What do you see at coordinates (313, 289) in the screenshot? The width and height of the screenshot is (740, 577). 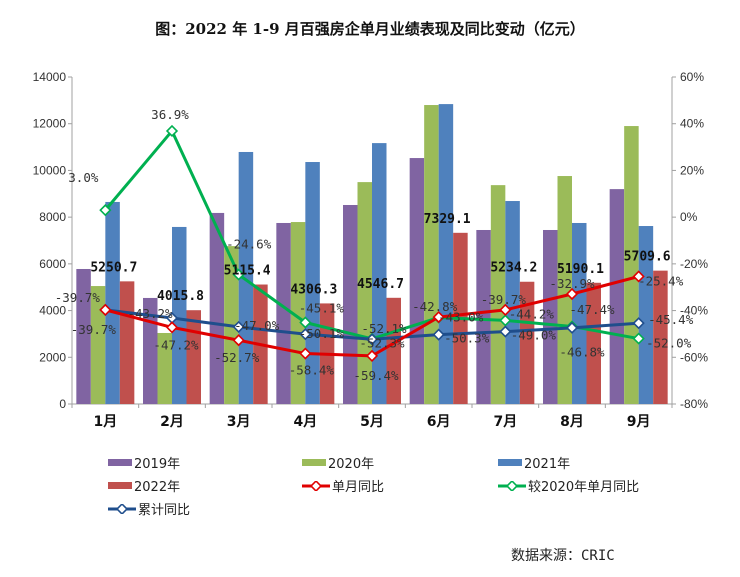 I see `bar-value-label-2022: 4306.3` at bounding box center [313, 289].